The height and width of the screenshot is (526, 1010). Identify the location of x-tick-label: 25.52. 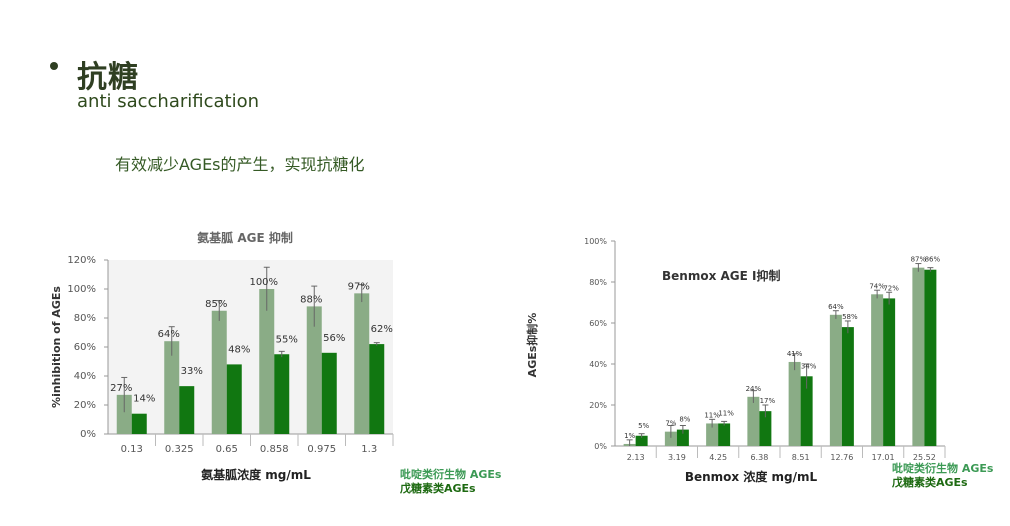
(924, 457).